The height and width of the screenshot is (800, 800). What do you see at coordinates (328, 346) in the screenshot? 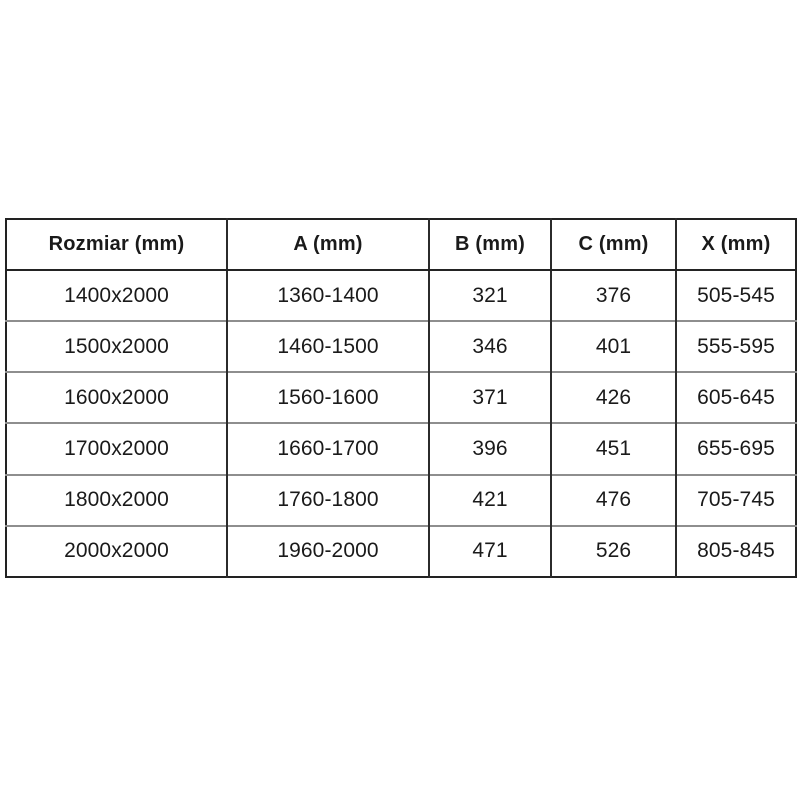
I see `cell-a: 1460-1500` at bounding box center [328, 346].